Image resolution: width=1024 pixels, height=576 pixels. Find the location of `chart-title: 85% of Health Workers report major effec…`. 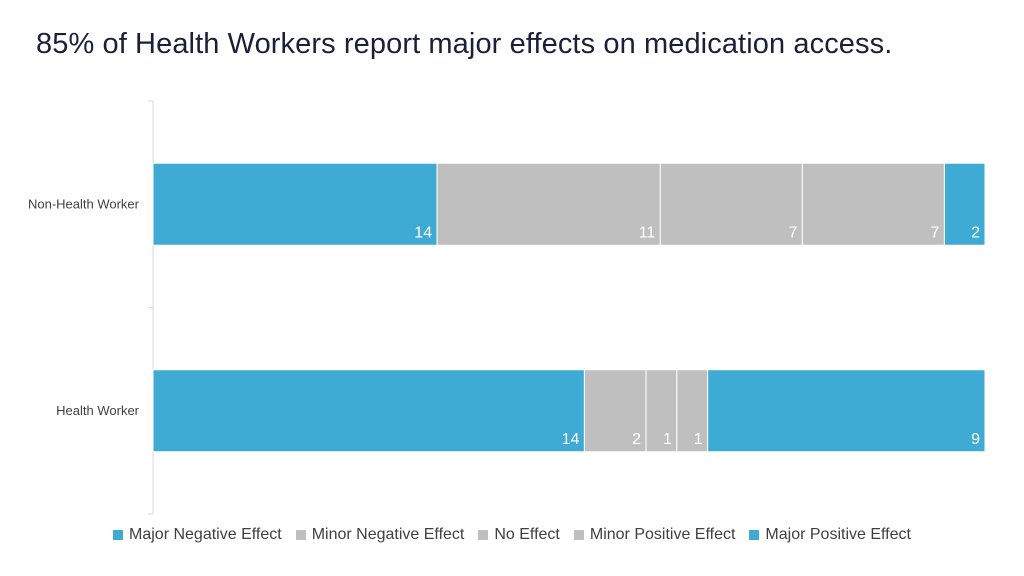

chart-title: 85% of Health Workers report major effec… is located at coordinates (464, 44).